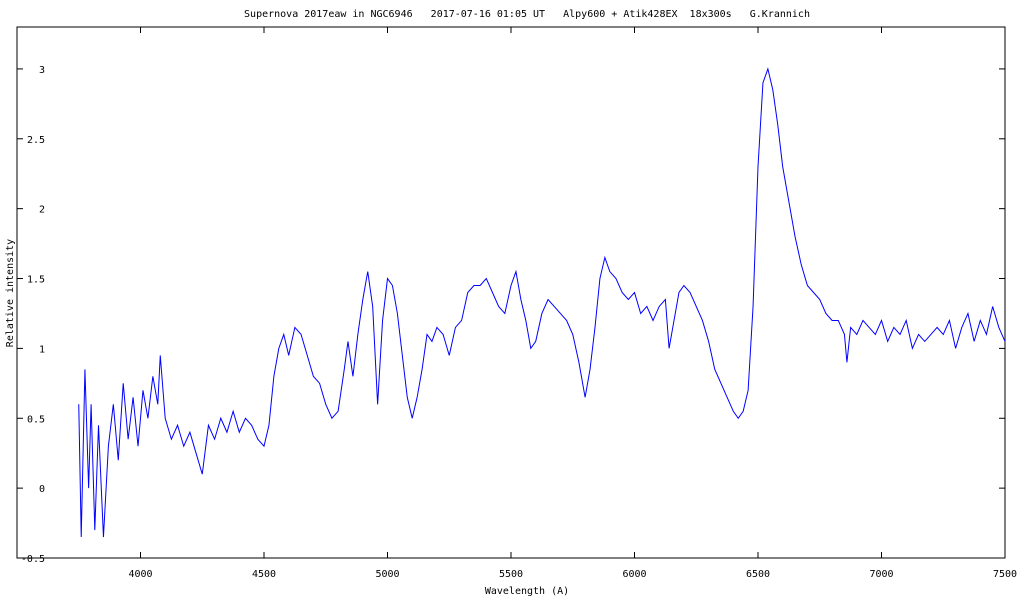 This screenshot has width=1024, height=600. Describe the element at coordinates (1005, 574) in the screenshot. I see `x-tick-label: 7500` at that location.